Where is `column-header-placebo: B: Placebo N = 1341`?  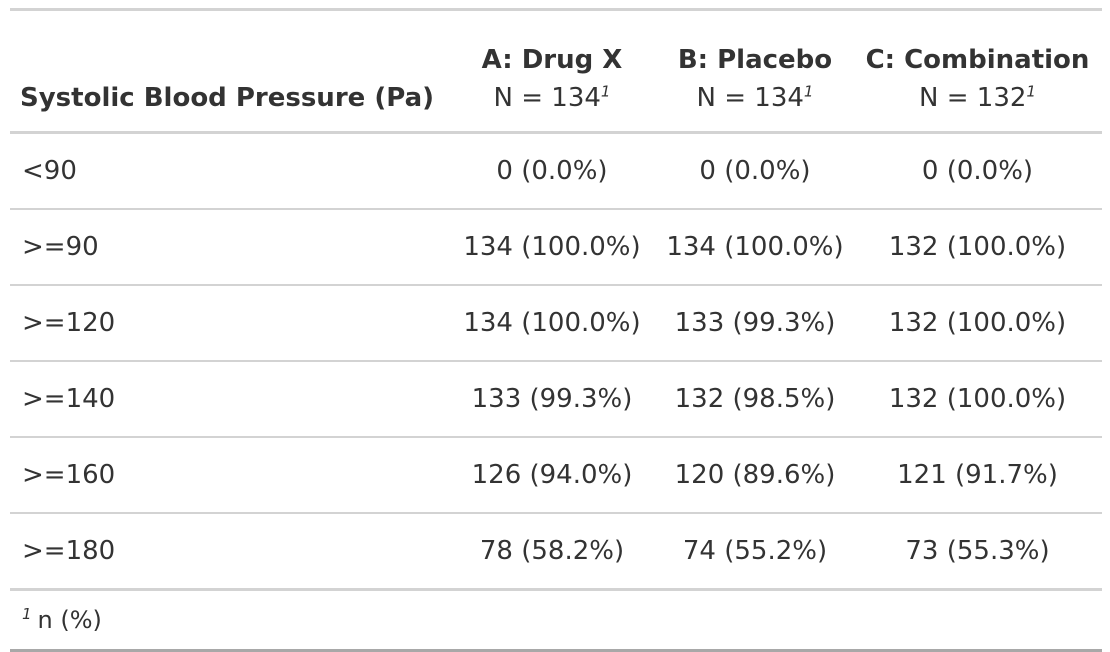
column-header-placebo: B: Placebo N = 1341 is located at coordinates (755, 71).